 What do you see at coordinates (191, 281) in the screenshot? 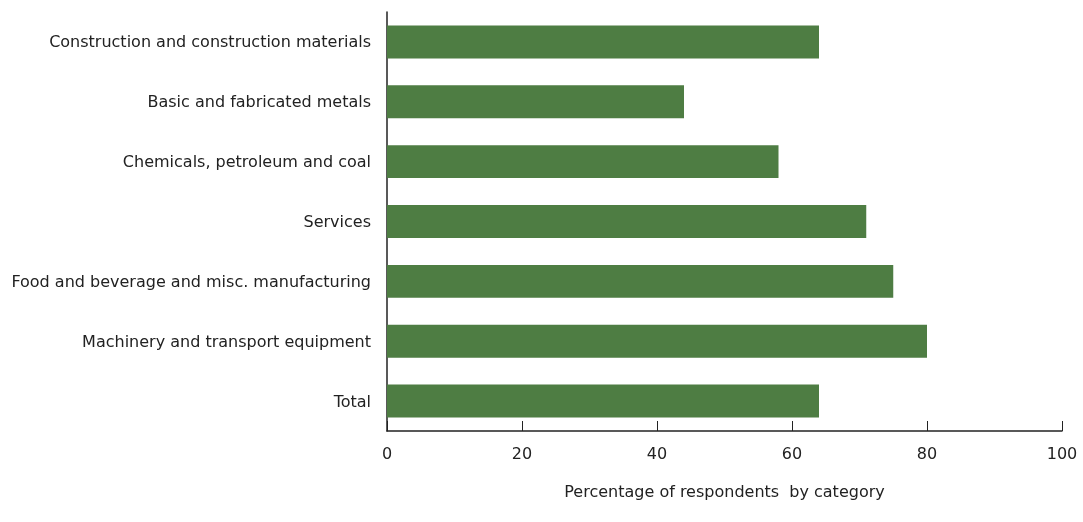
I see `y-tick-label: Food and beverage and misc. manufacturing` at bounding box center [191, 281].